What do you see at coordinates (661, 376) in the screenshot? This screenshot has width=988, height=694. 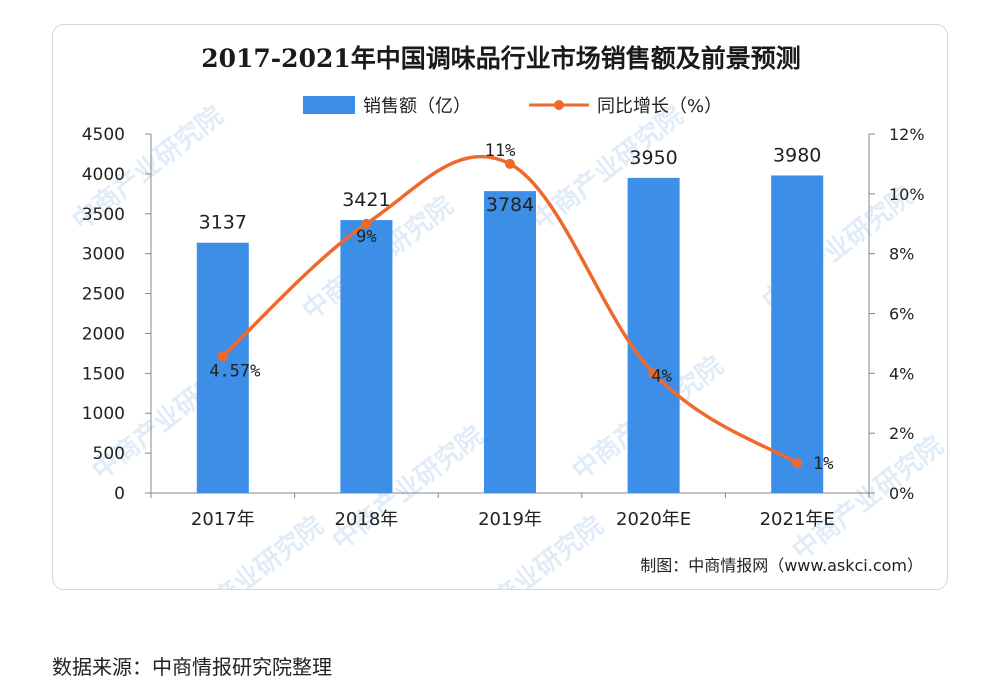 I see `growth-value-label: 4%` at bounding box center [661, 376].